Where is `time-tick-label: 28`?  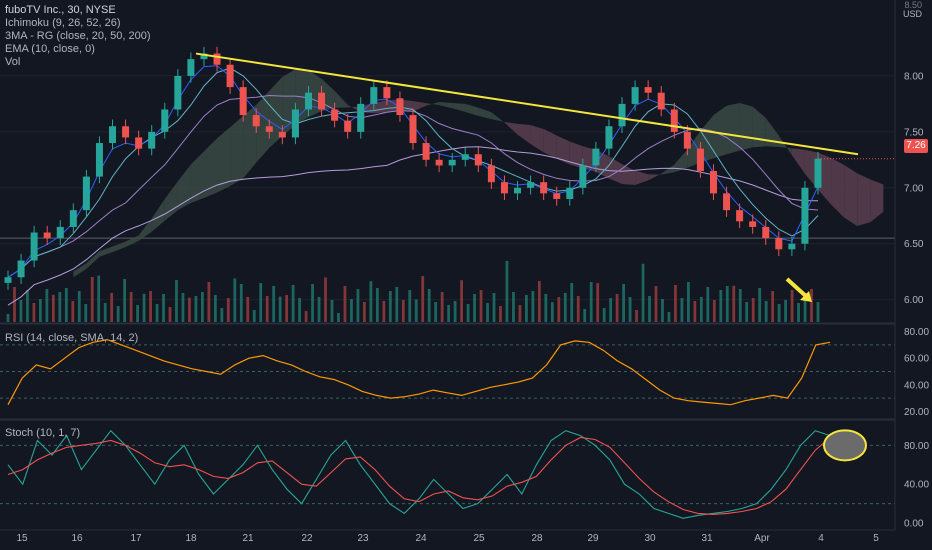
time-tick-label: 28 is located at coordinates (537, 538).